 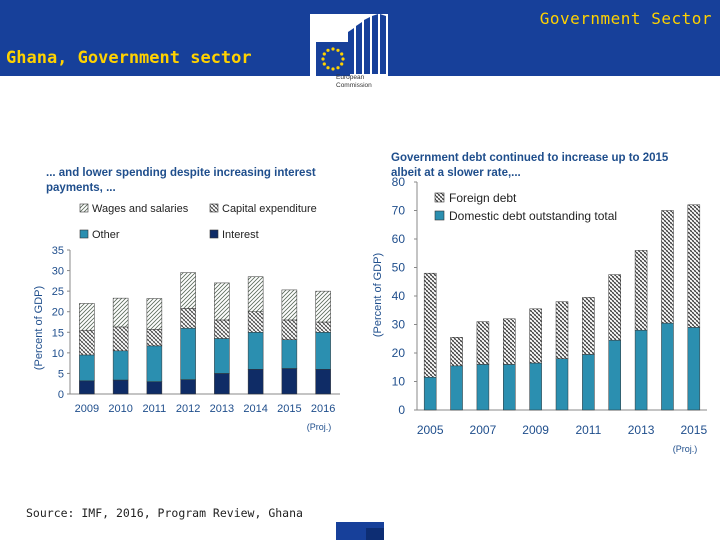 I want to click on x-tick-label: 2012, so click(x=188, y=409).